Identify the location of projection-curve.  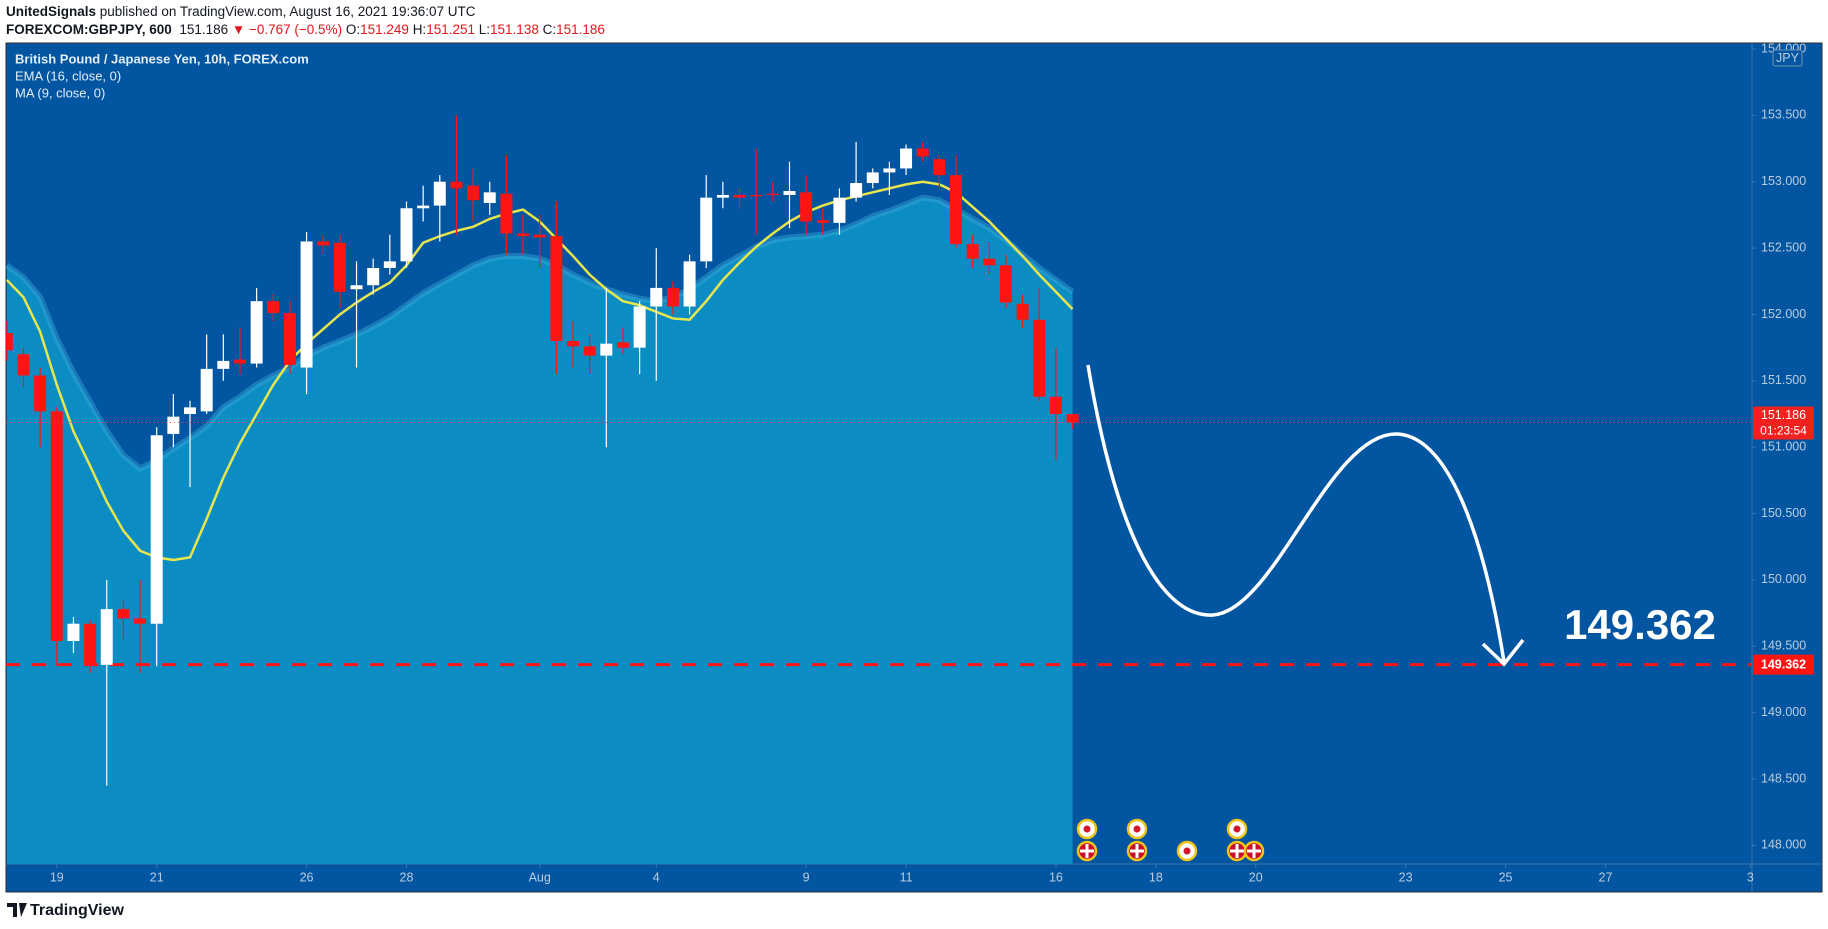
(1296, 513).